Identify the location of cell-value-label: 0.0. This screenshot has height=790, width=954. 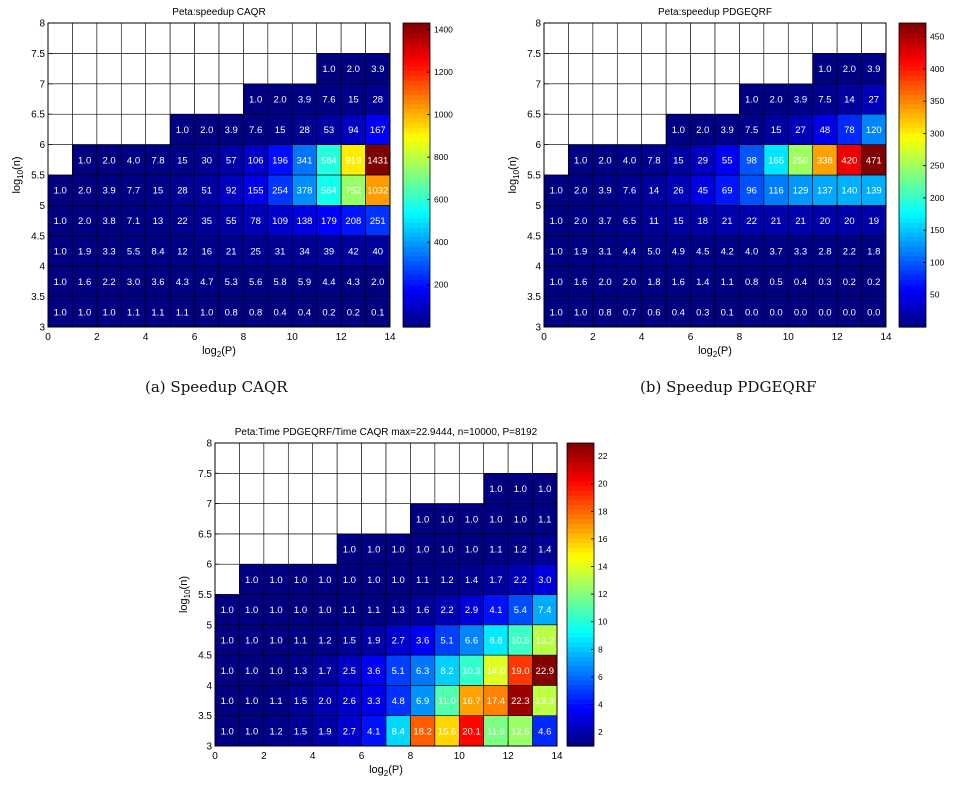
(824, 312).